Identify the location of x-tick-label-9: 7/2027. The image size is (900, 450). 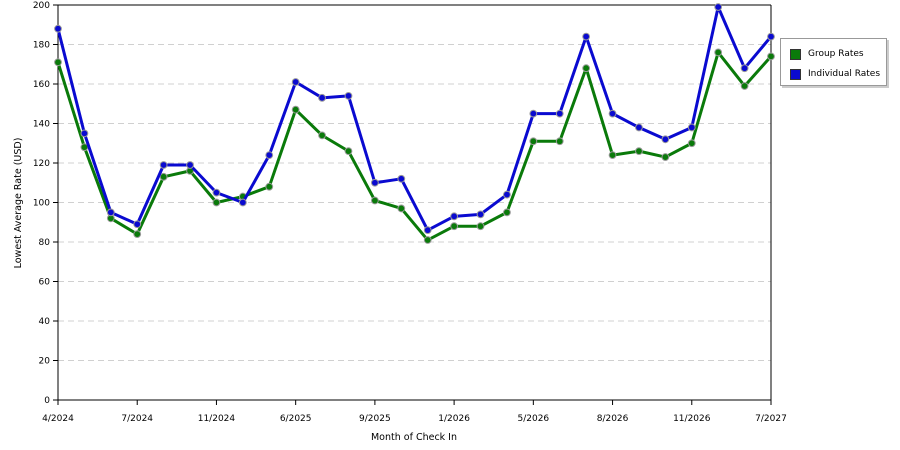
(771, 419).